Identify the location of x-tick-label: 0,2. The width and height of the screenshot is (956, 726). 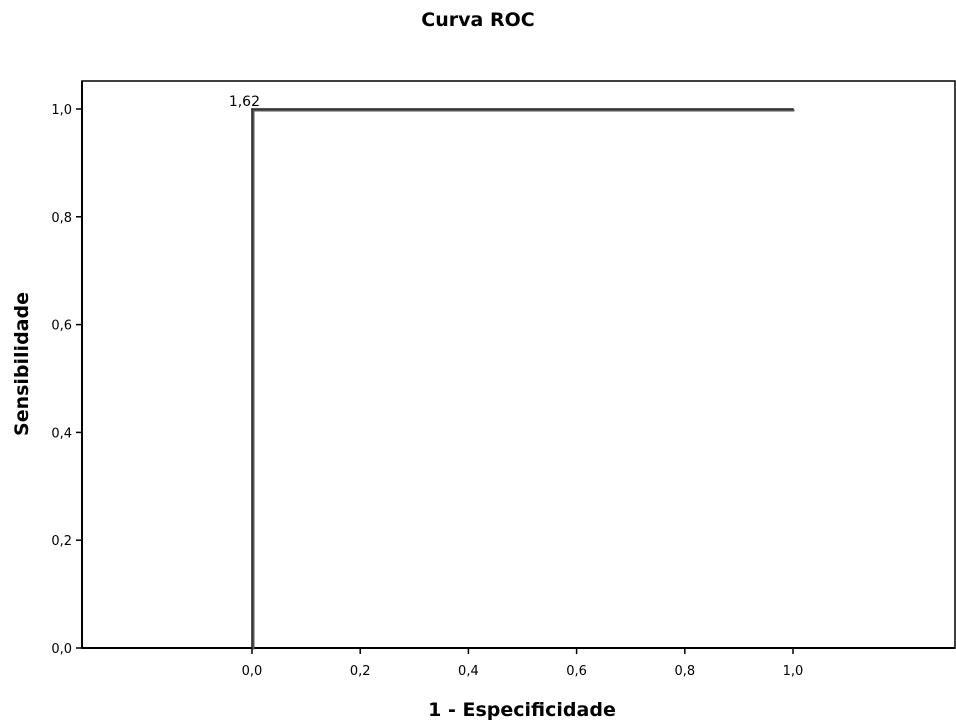
(360, 671).